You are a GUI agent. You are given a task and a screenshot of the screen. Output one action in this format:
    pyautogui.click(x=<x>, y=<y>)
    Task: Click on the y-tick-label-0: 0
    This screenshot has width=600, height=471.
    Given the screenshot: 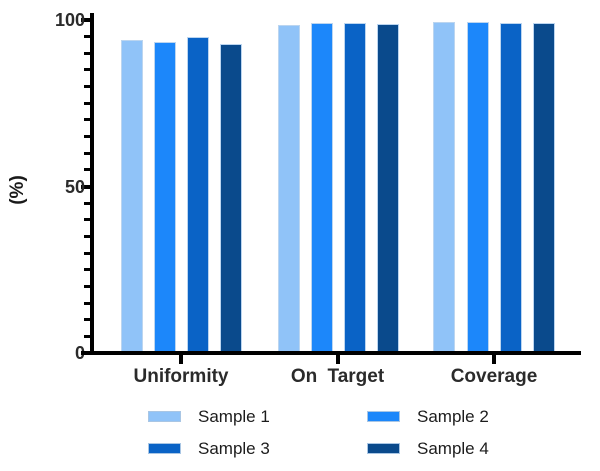 What is the action you would take?
    pyautogui.click(x=79, y=353)
    